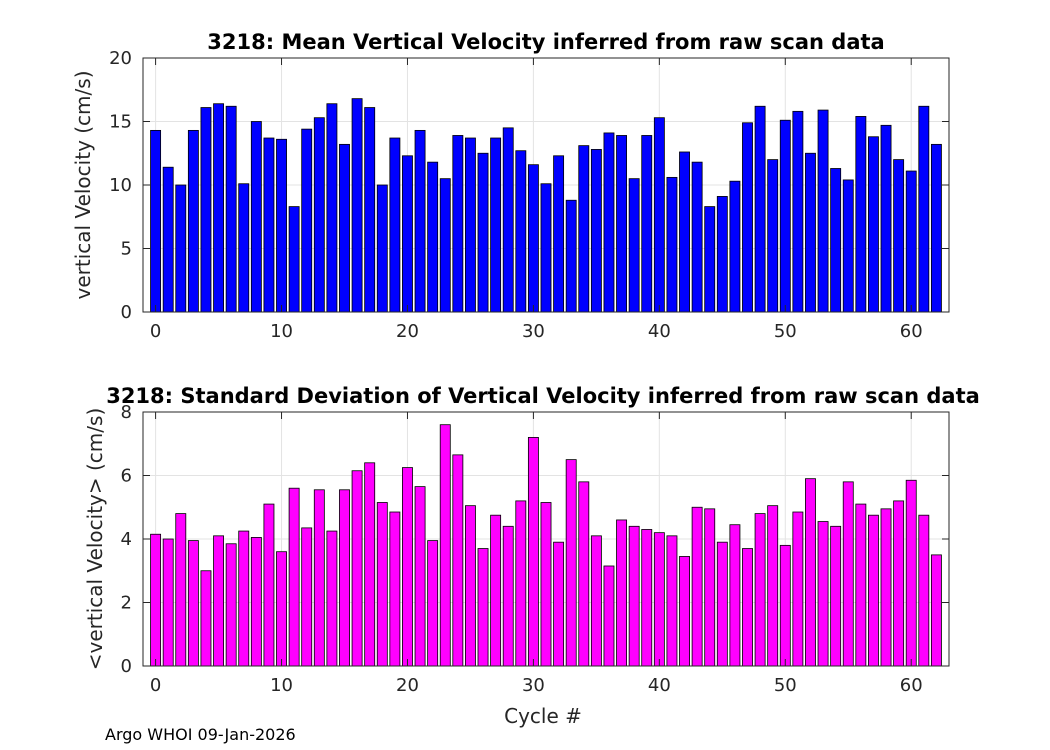 The image size is (1050, 750). Describe the element at coordinates (126, 249) in the screenshot. I see `y-tick-label: 5` at that location.